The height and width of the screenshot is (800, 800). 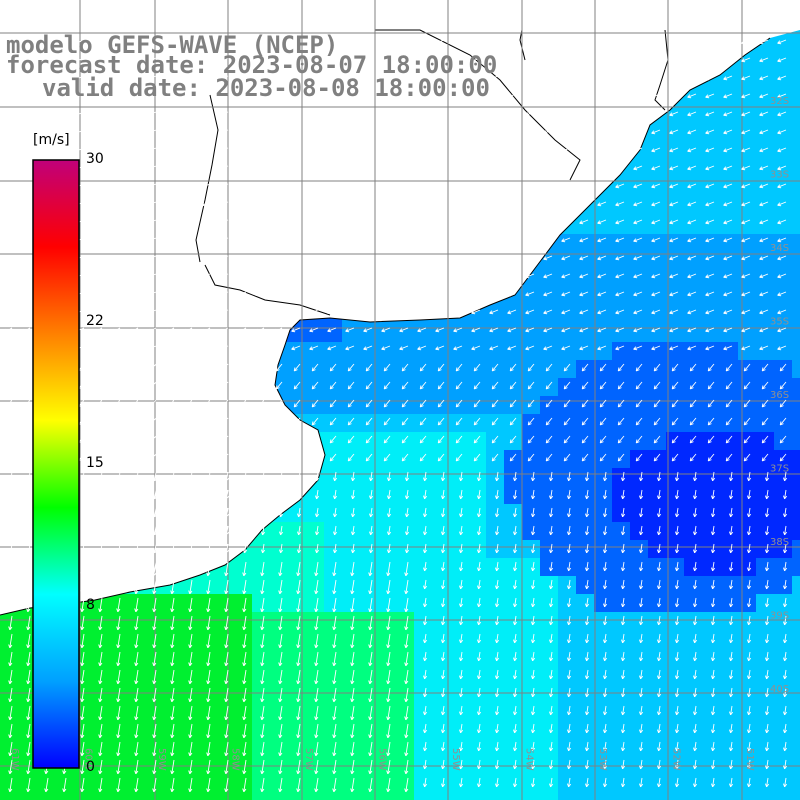 I want to click on border-line, so click(x=207, y=178).